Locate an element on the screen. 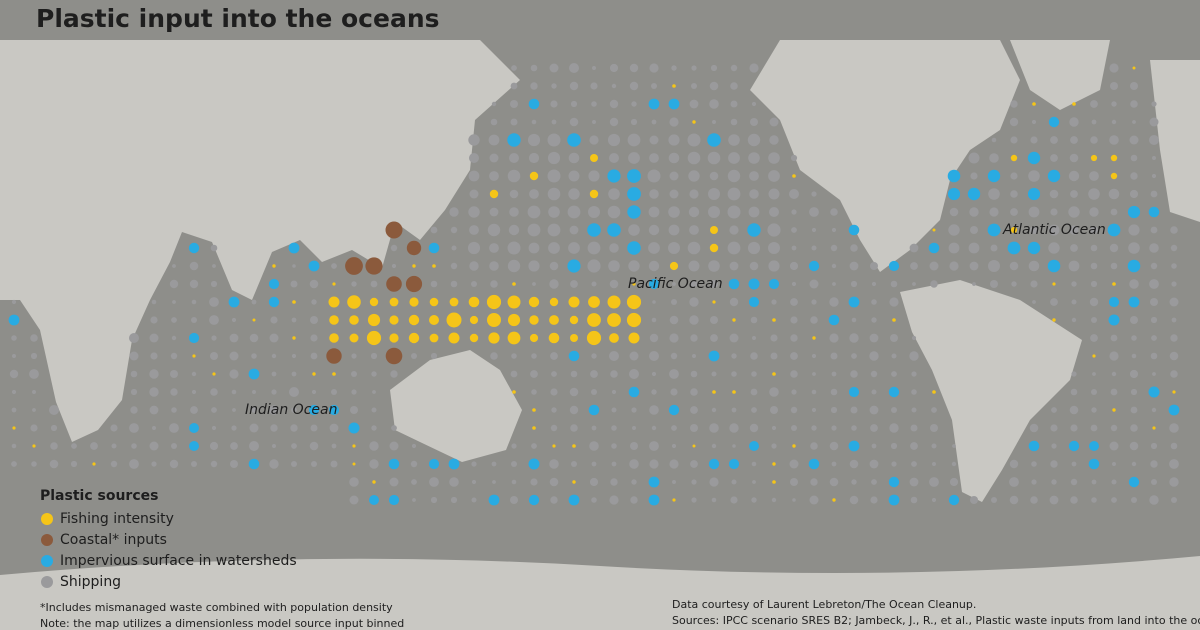  legend-label: Impervious surface in watersheds is located at coordinates (178, 561).